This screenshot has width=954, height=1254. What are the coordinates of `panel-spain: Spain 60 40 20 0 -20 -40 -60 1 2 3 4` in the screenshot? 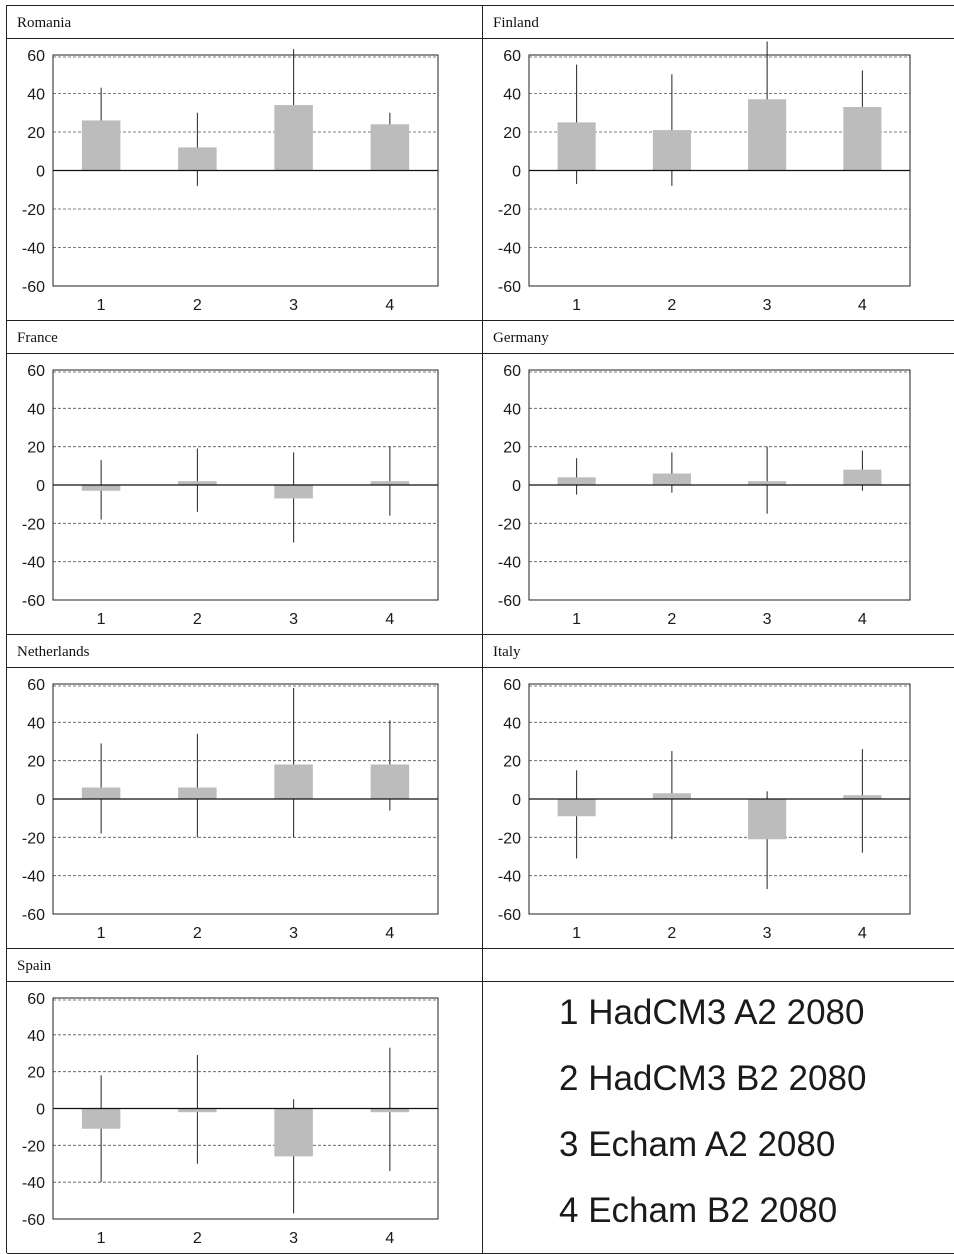 It's located at (245, 1101).